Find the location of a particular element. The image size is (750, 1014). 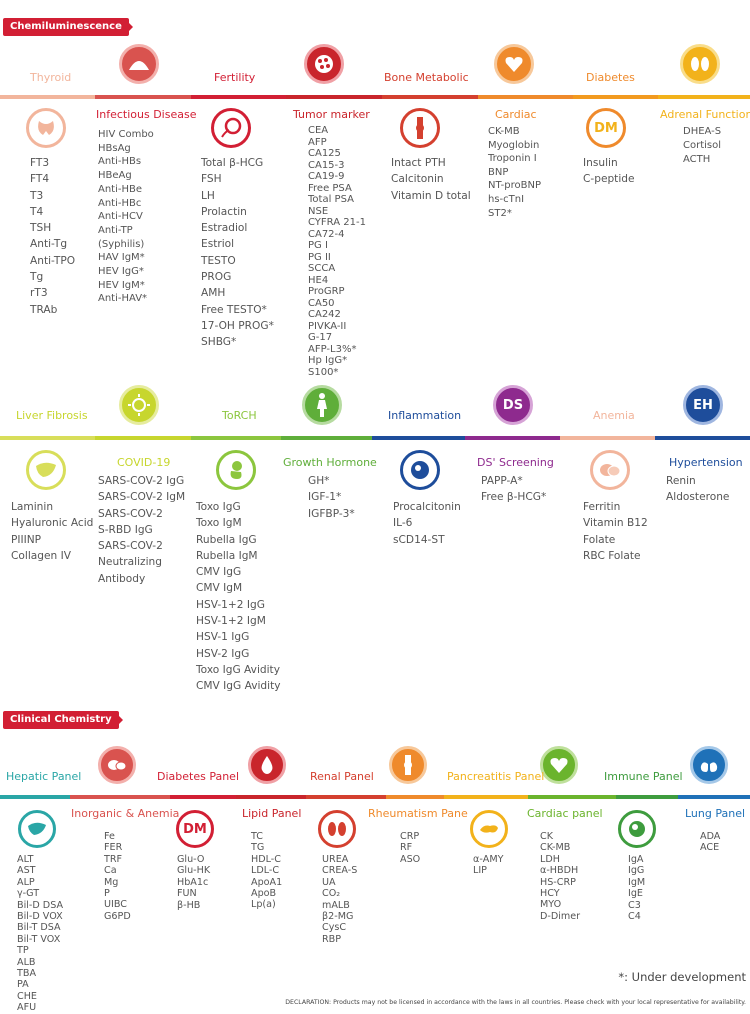

list-item: SARS-COV-2 IgM is located at coordinates (142, 497).